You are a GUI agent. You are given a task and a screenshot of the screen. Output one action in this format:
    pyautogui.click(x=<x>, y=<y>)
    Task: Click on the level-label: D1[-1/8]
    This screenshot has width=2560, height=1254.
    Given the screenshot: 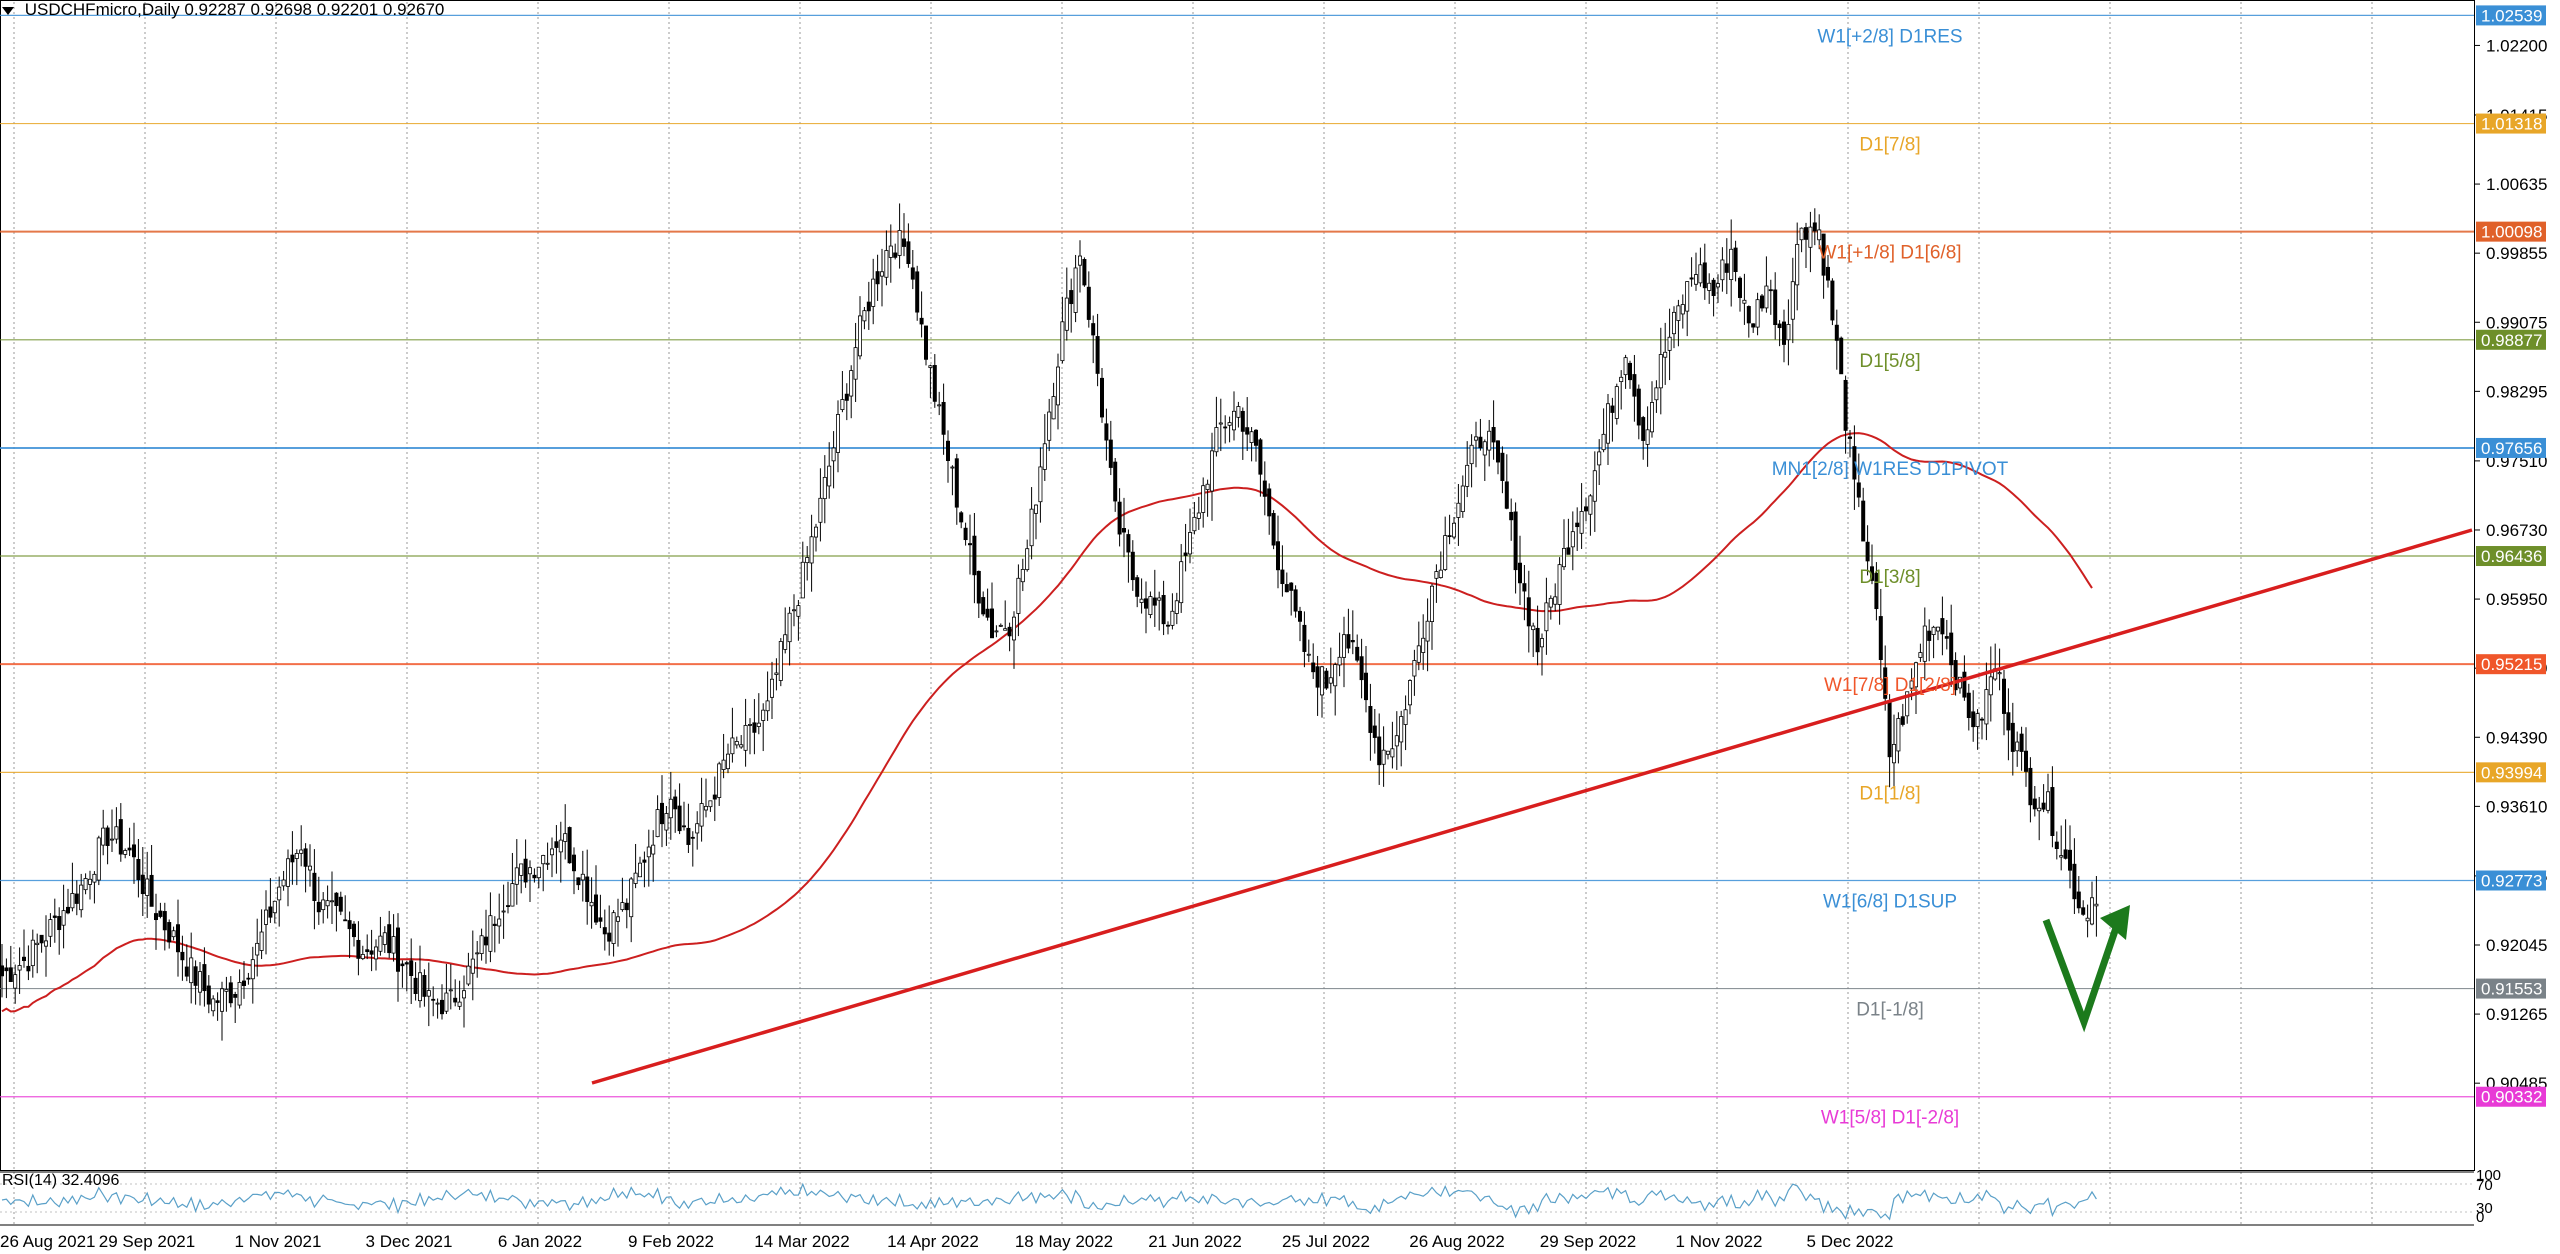 What is the action you would take?
    pyautogui.click(x=1890, y=1010)
    